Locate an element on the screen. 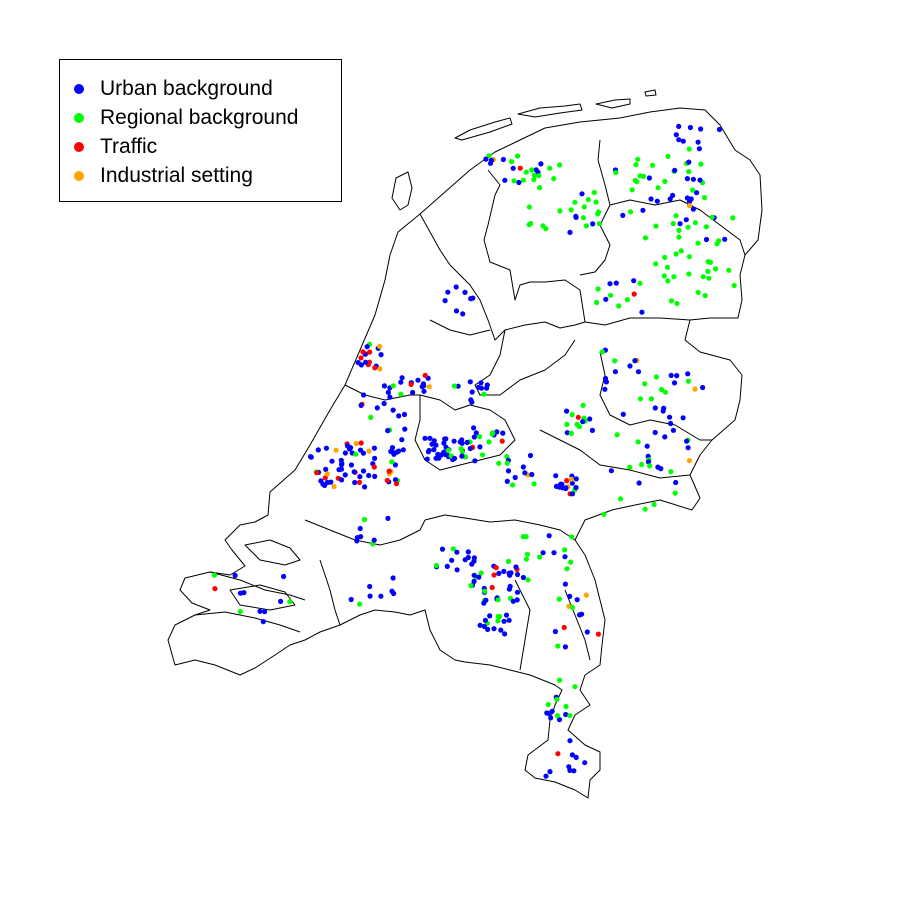 The height and width of the screenshot is (900, 900). legend-label: Traffic is located at coordinates (129, 146).